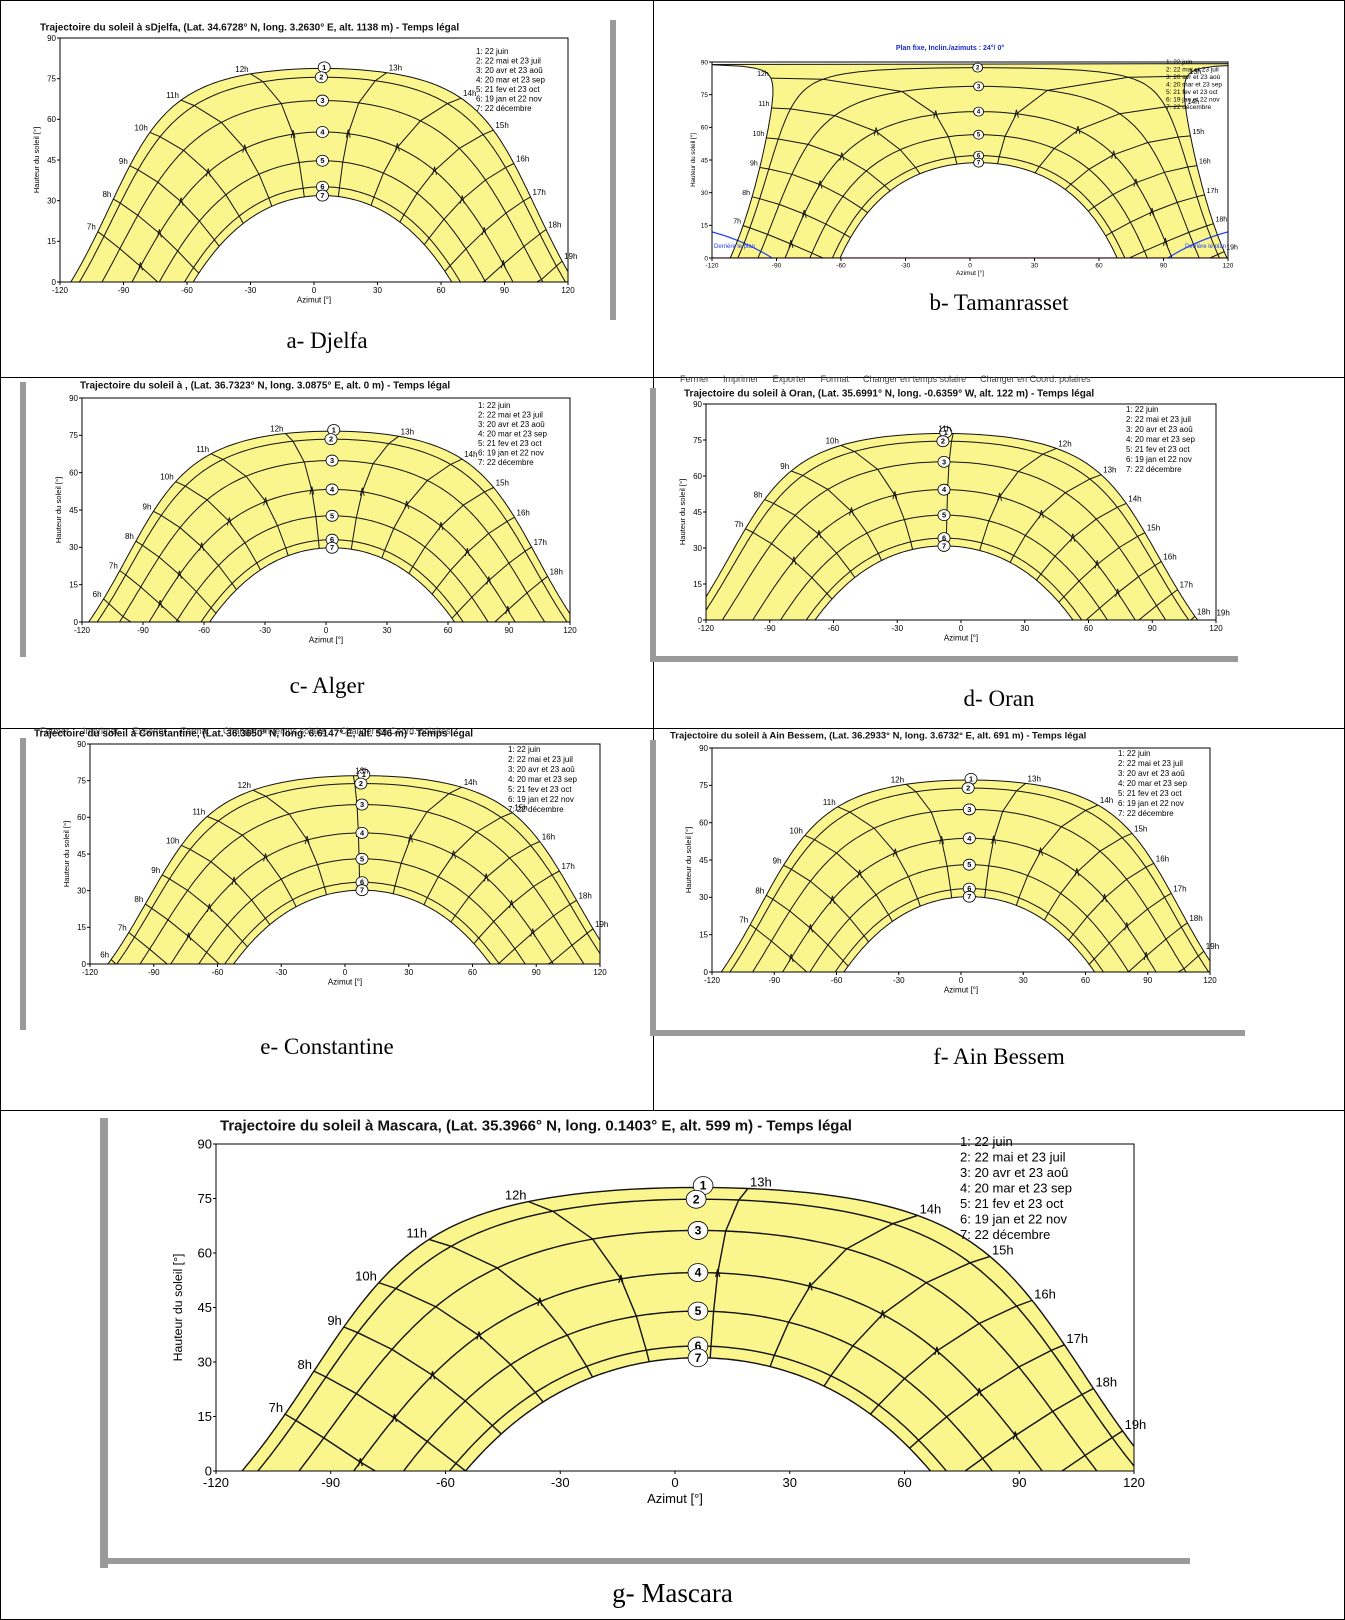  What do you see at coordinates (970, 266) in the screenshot?
I see `x-tick-label: 0` at bounding box center [970, 266].